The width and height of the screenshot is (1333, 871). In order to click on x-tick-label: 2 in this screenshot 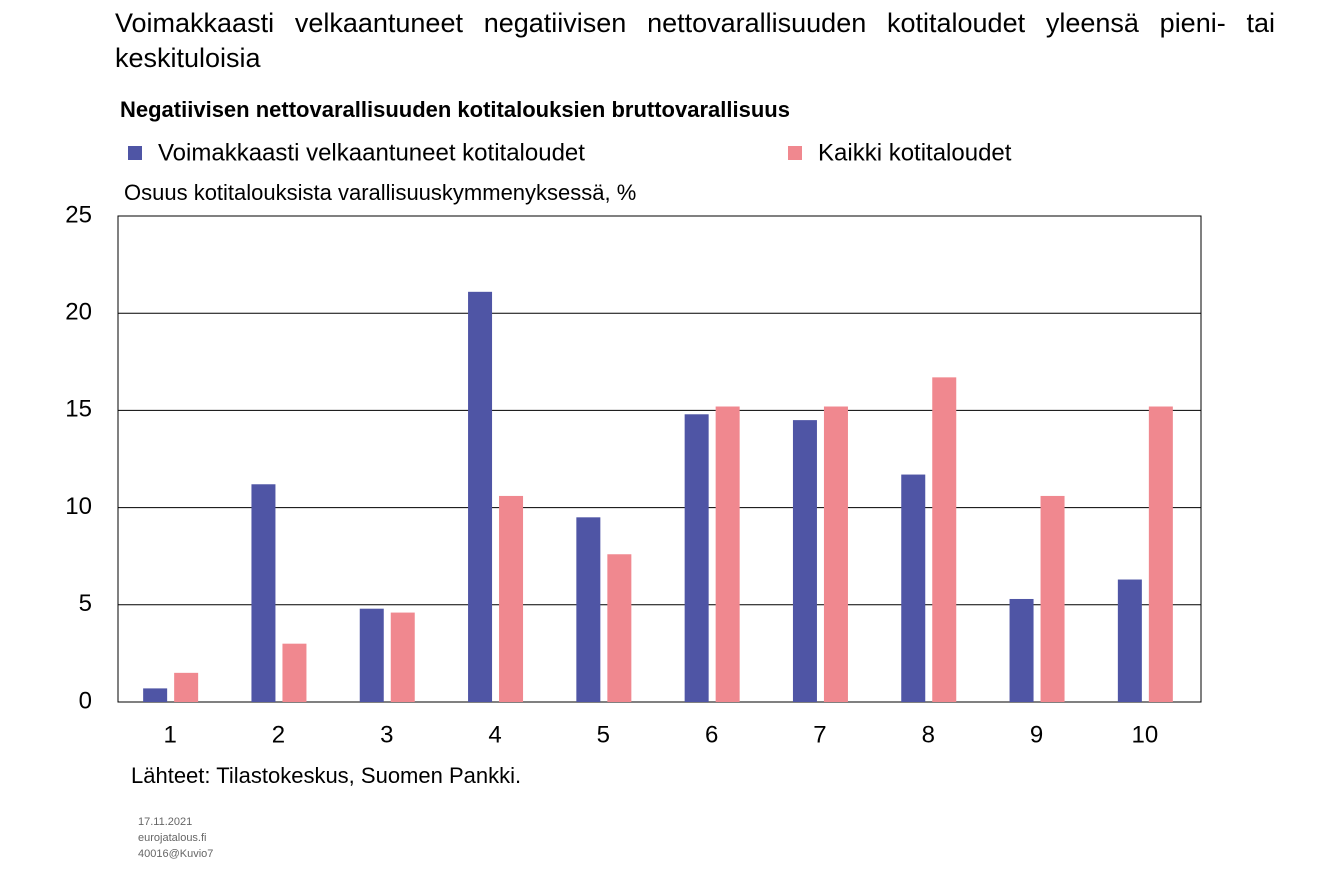, I will do `click(278, 734)`.